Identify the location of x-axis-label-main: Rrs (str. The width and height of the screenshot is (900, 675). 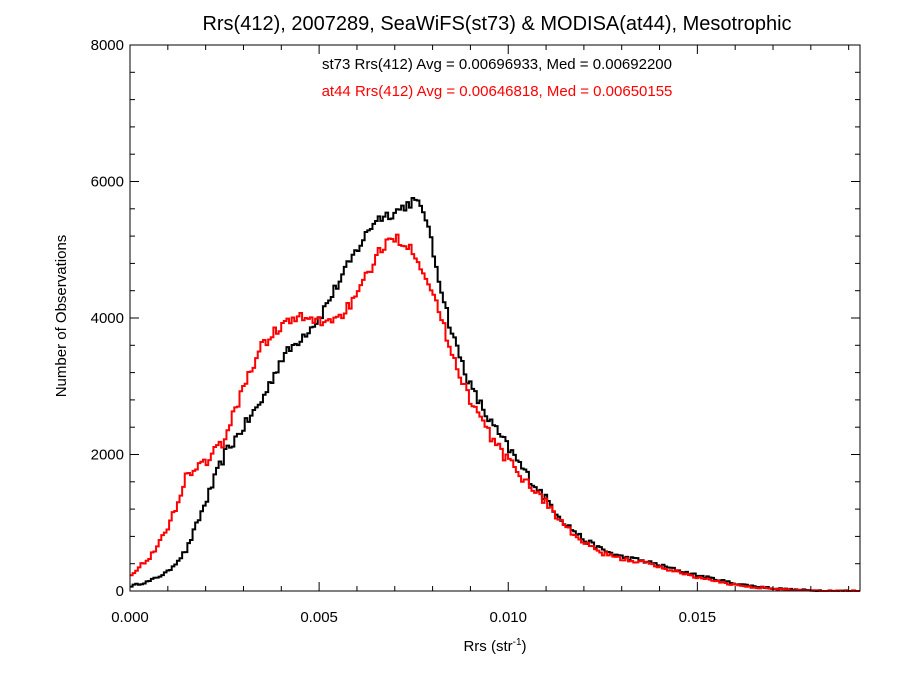
(487, 646).